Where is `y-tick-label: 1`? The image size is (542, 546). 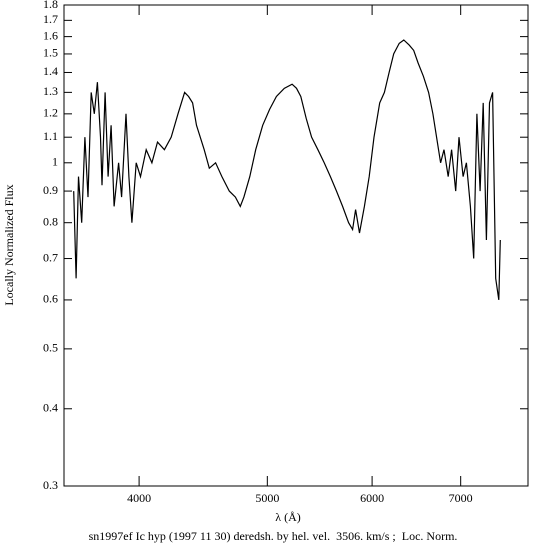
y-tick-label: 1 is located at coordinates (55, 162).